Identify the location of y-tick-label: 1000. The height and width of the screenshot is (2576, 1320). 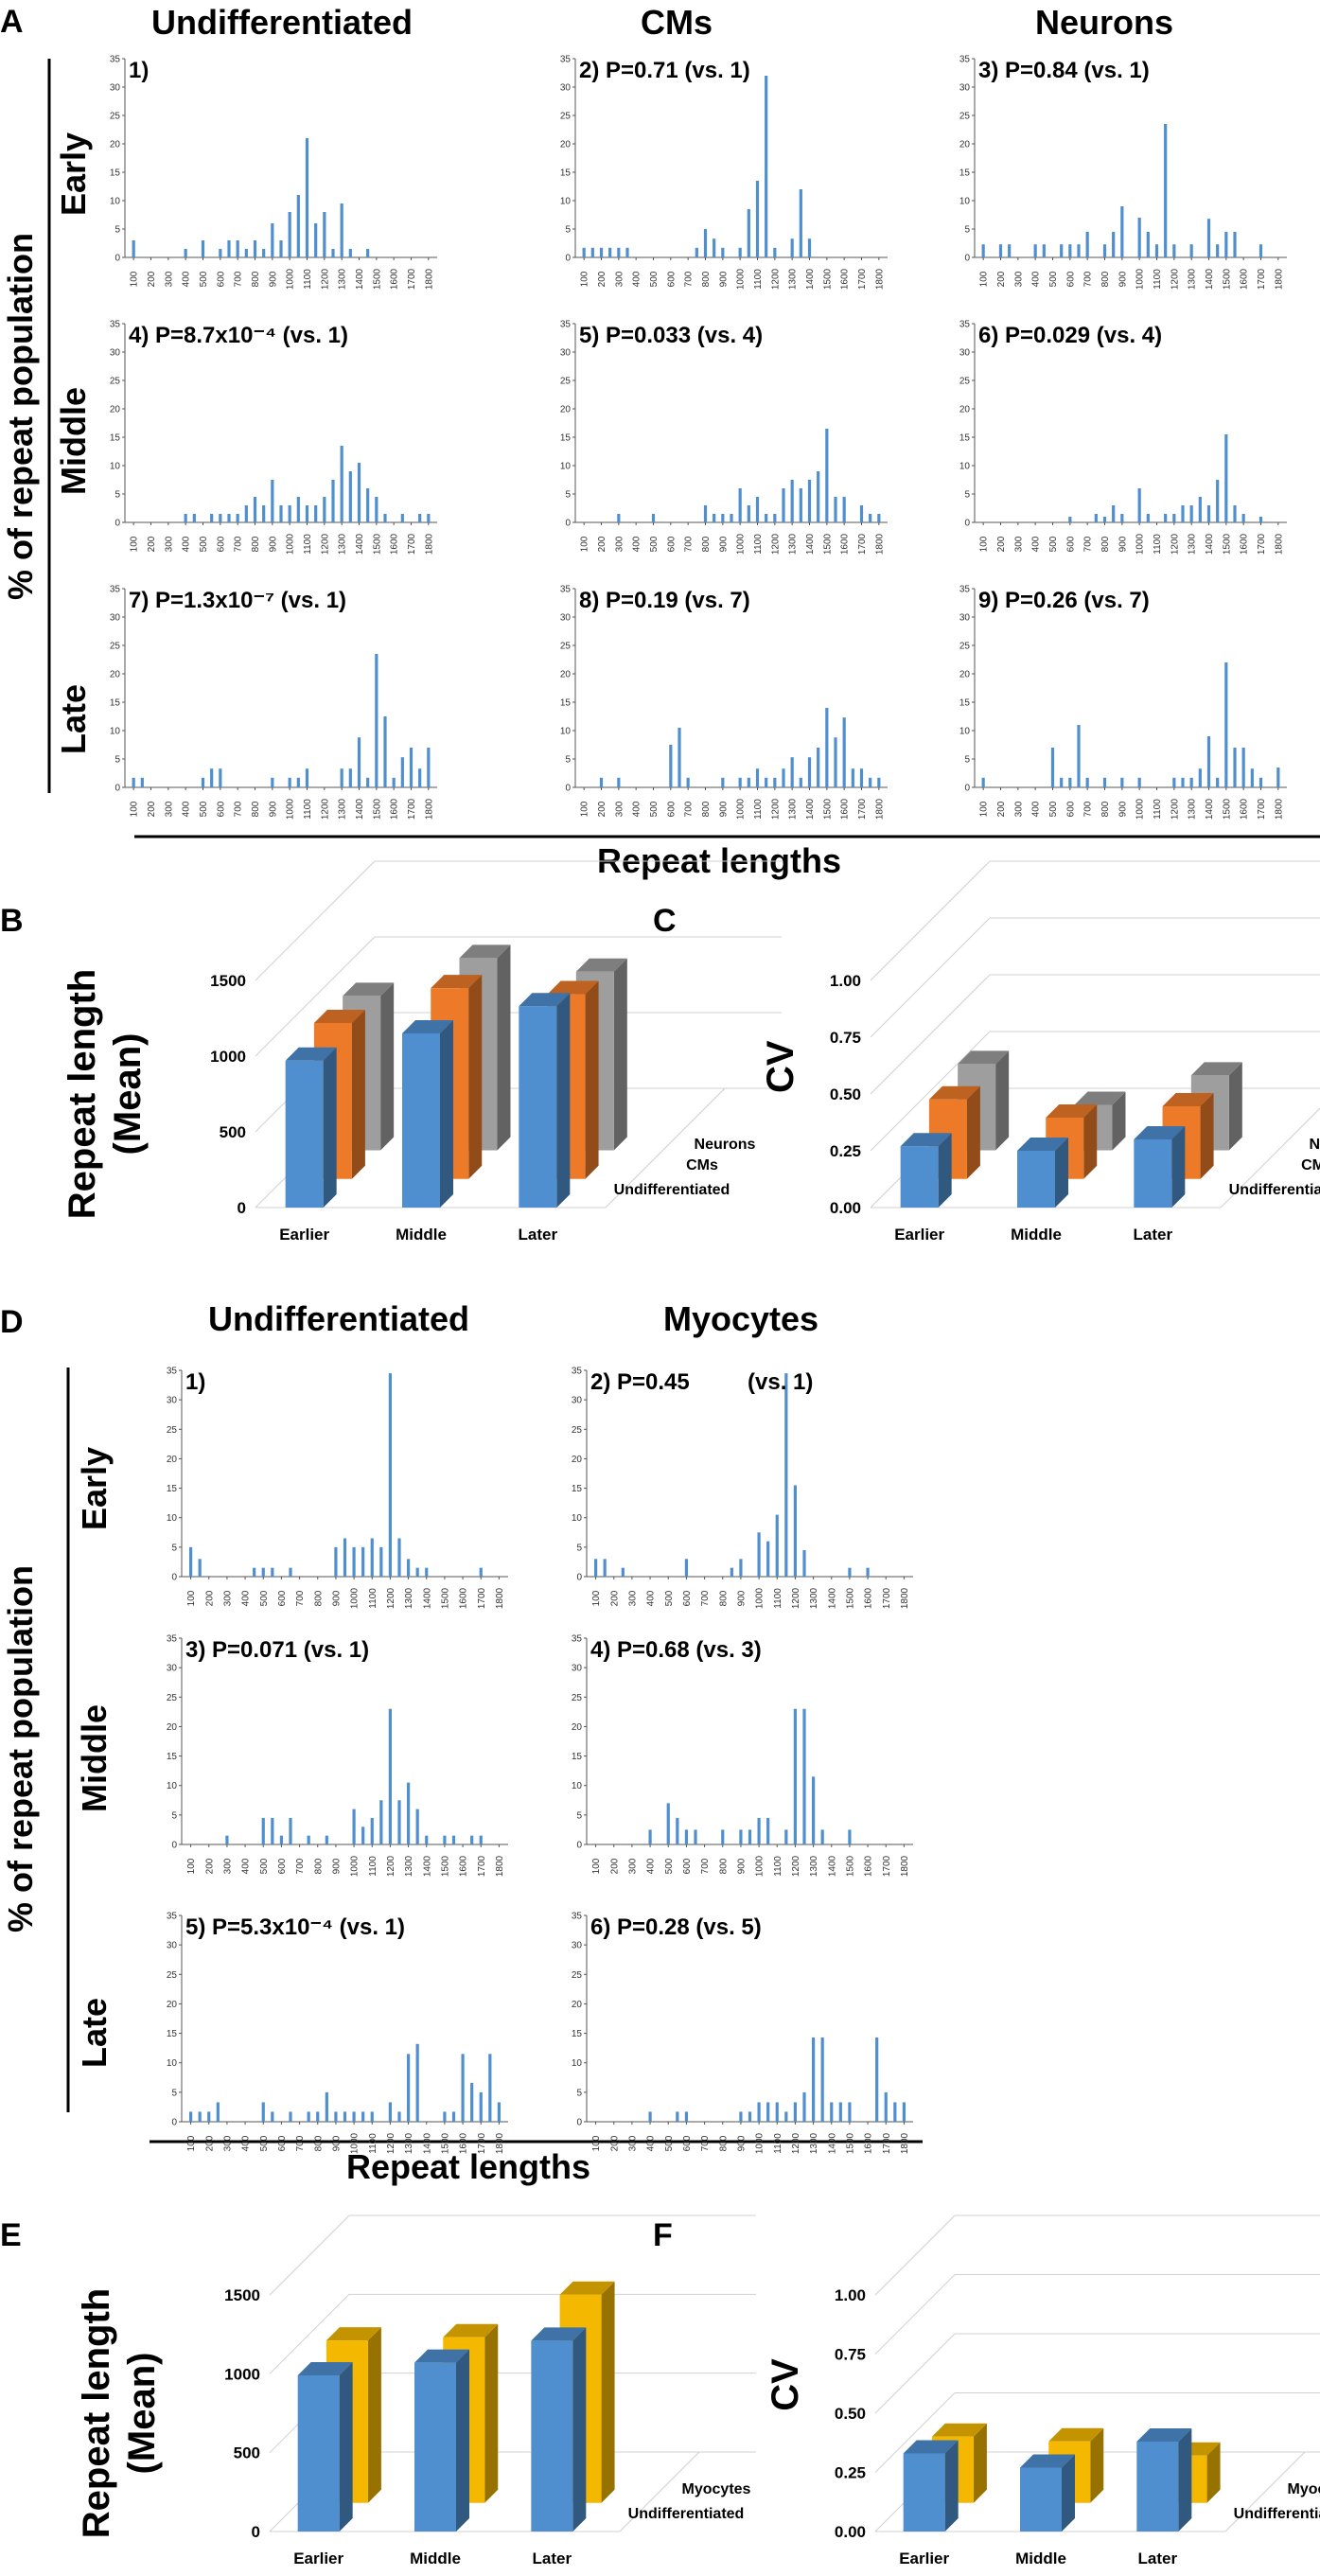
(228, 1057).